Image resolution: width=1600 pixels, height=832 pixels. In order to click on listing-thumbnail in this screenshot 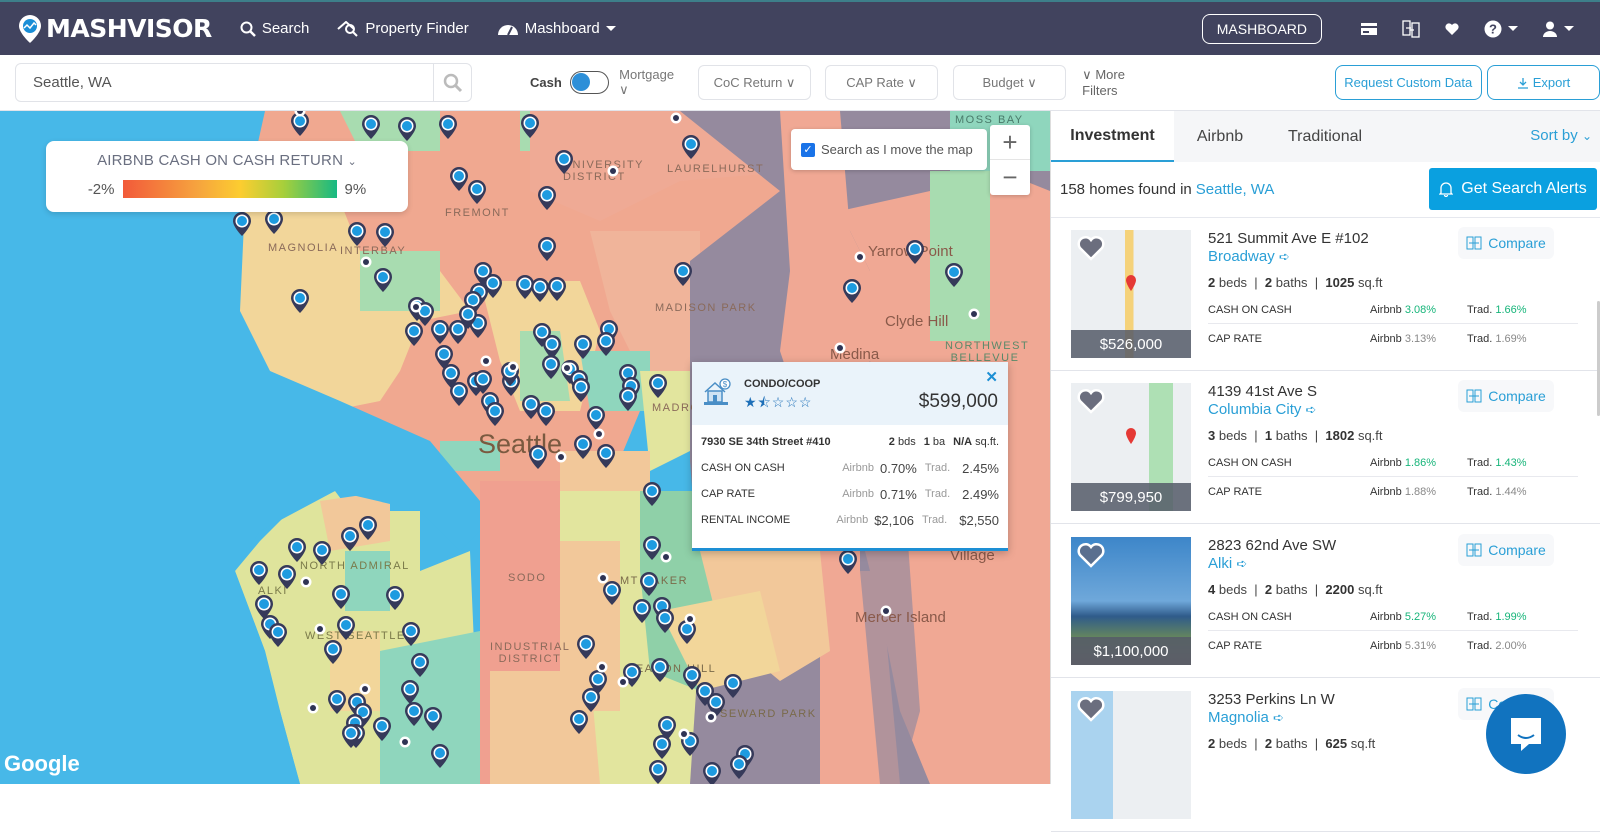, I will do `click(1131, 755)`.